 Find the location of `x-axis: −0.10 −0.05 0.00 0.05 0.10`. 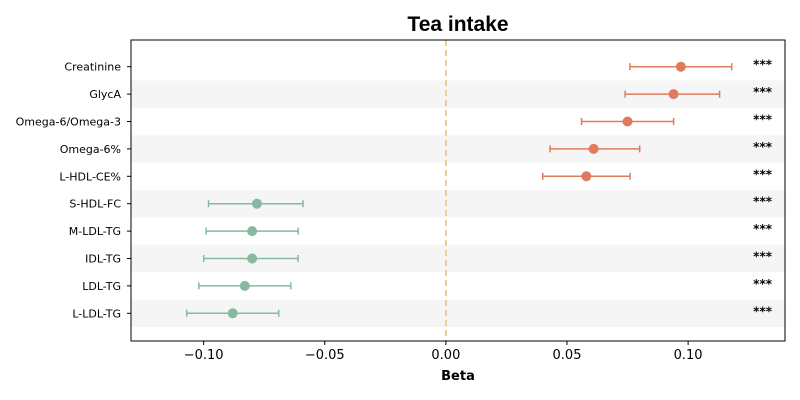

x-axis: −0.10 −0.05 0.00 0.05 0.10 is located at coordinates (443, 352).